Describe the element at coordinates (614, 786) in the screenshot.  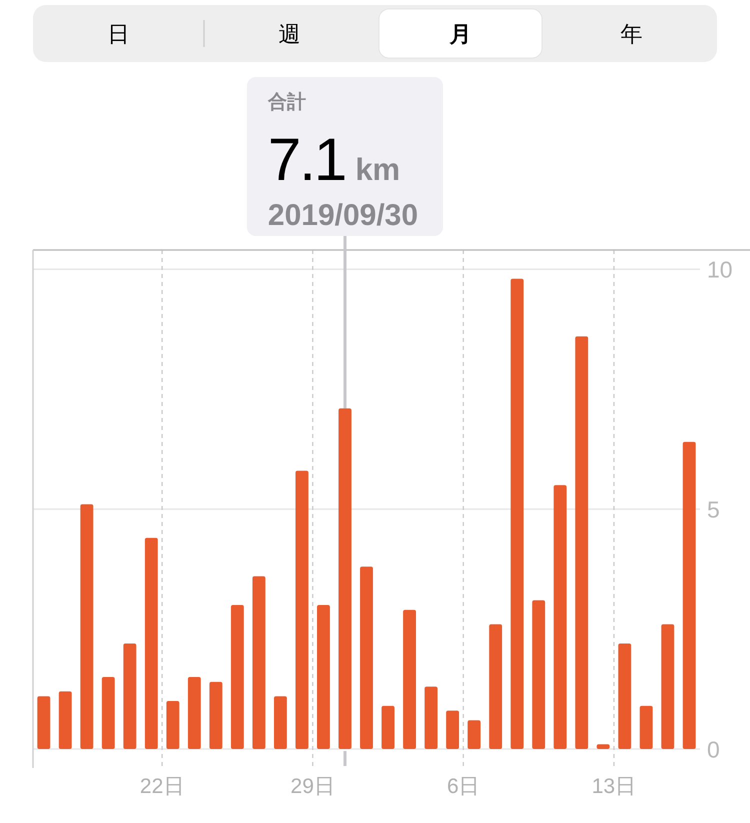
I see `x-tick-label: 13日` at that location.